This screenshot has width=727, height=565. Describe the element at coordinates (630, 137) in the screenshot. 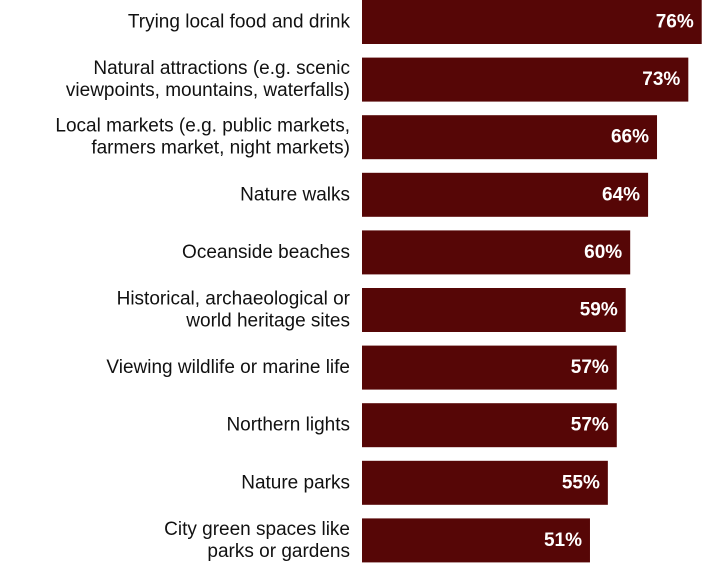

I see `data-label-3: 66%` at that location.